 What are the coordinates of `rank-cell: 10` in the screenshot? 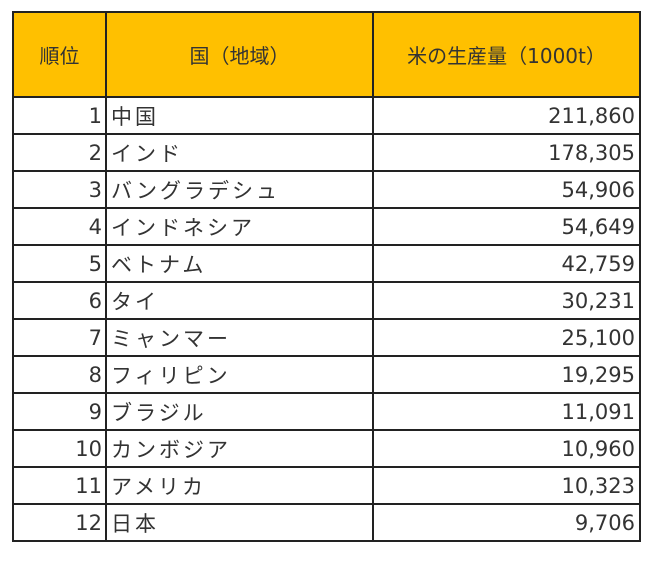 It's located at (59, 448).